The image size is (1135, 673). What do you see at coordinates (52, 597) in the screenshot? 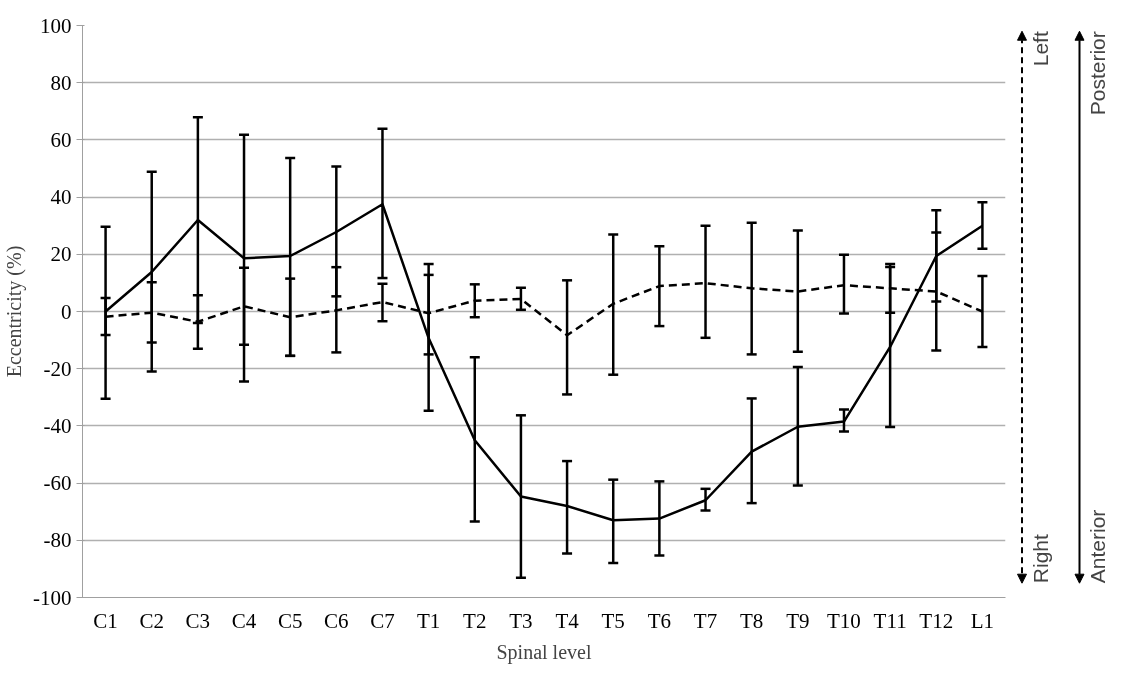
I see `y-tick-label: -100` at bounding box center [52, 597].